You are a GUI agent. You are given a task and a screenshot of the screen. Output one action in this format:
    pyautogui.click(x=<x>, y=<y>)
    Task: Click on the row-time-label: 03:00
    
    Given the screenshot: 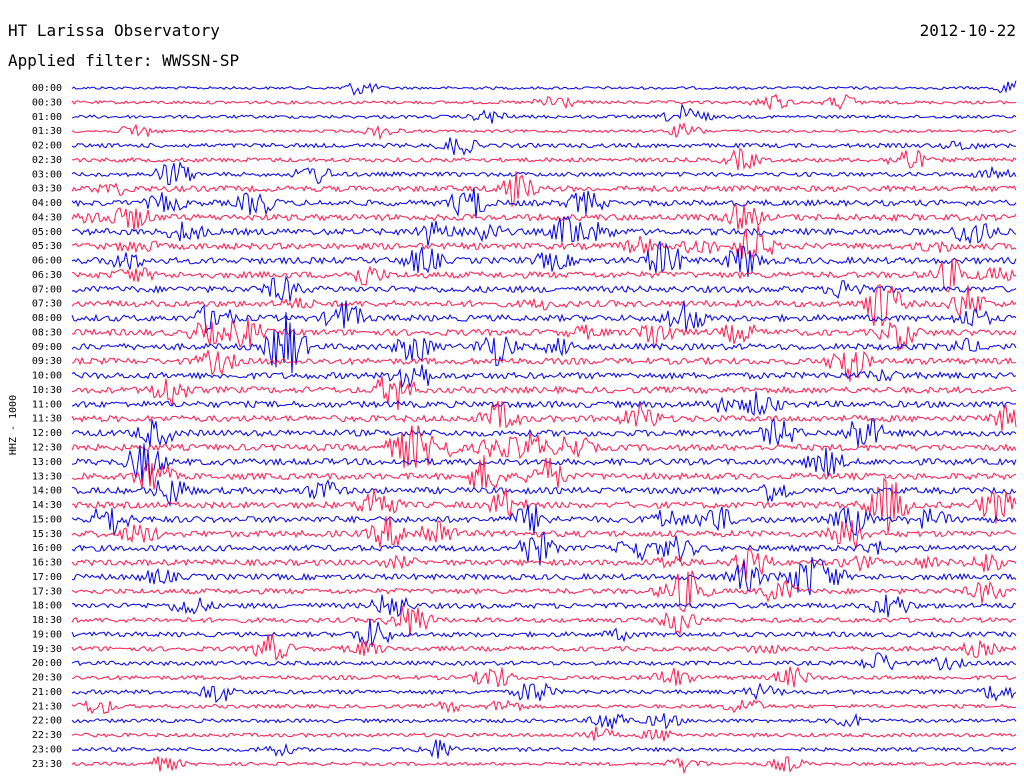 What is the action you would take?
    pyautogui.click(x=47, y=174)
    